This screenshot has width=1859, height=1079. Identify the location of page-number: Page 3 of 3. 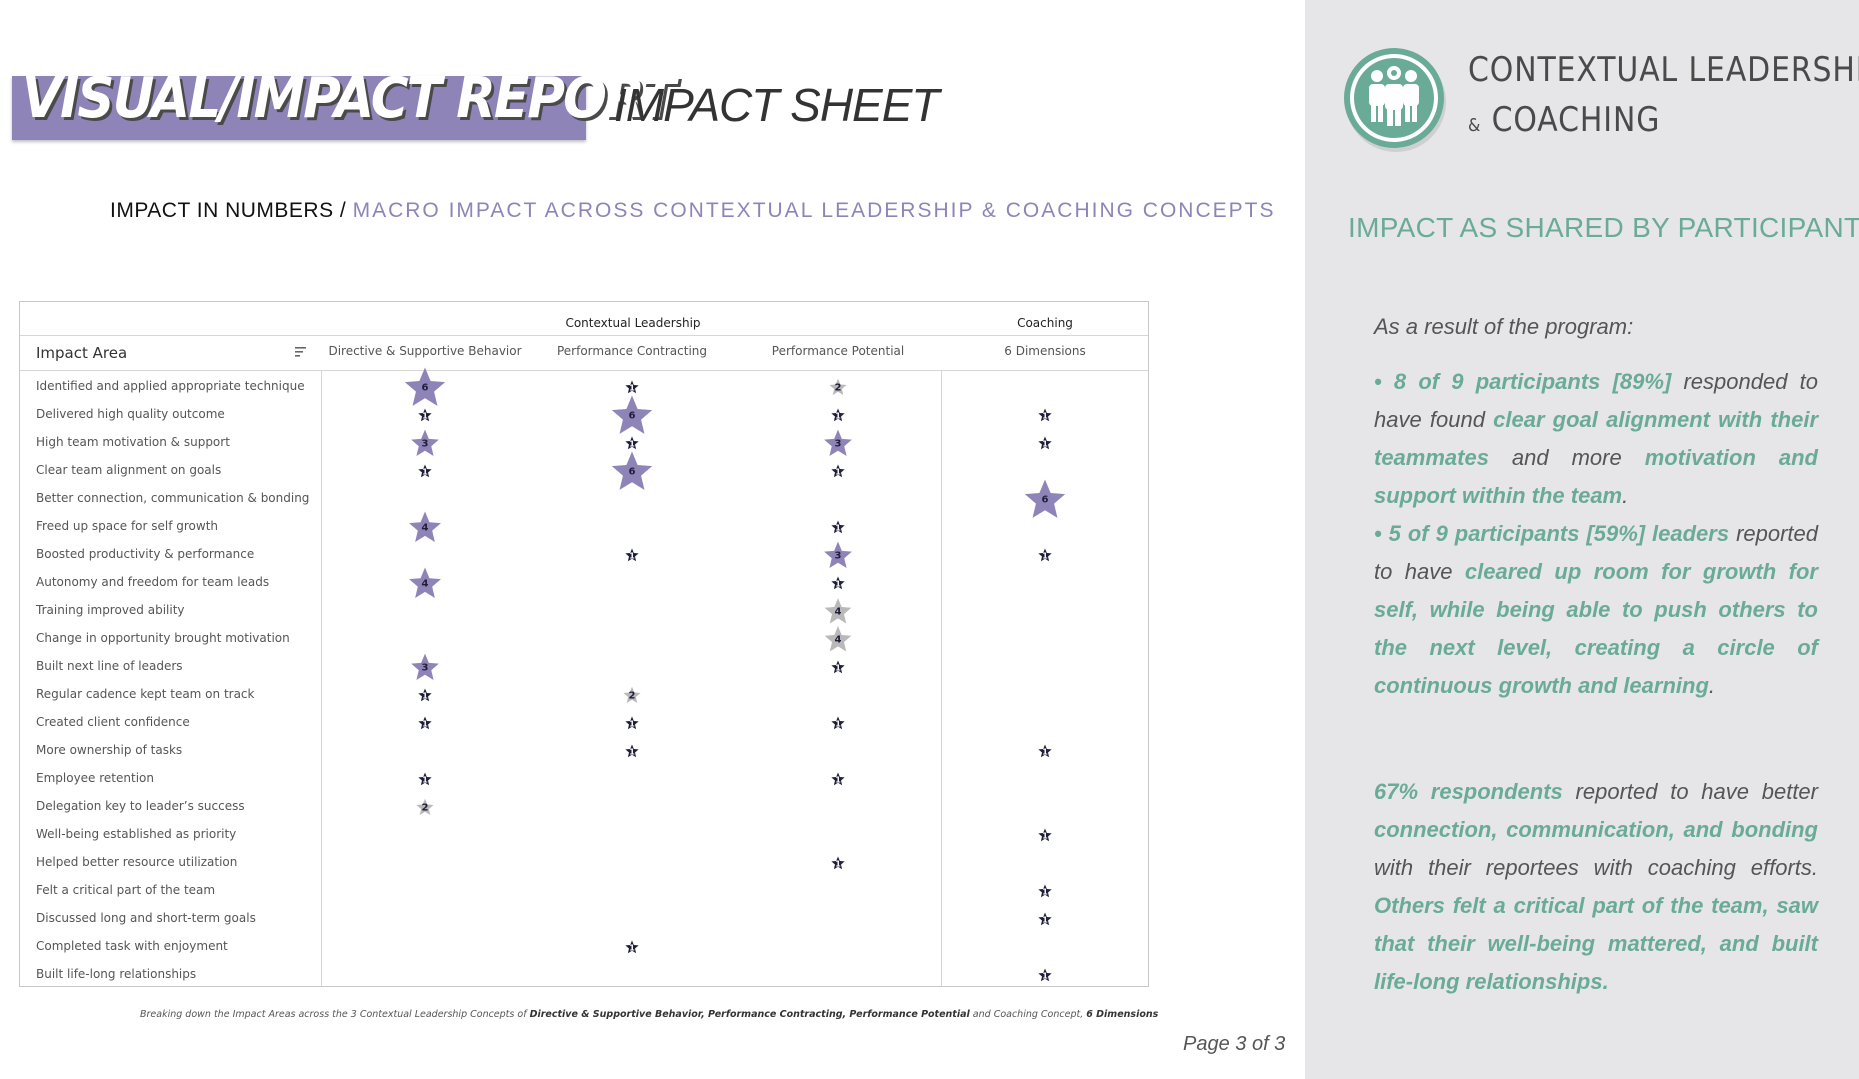
(1234, 1044).